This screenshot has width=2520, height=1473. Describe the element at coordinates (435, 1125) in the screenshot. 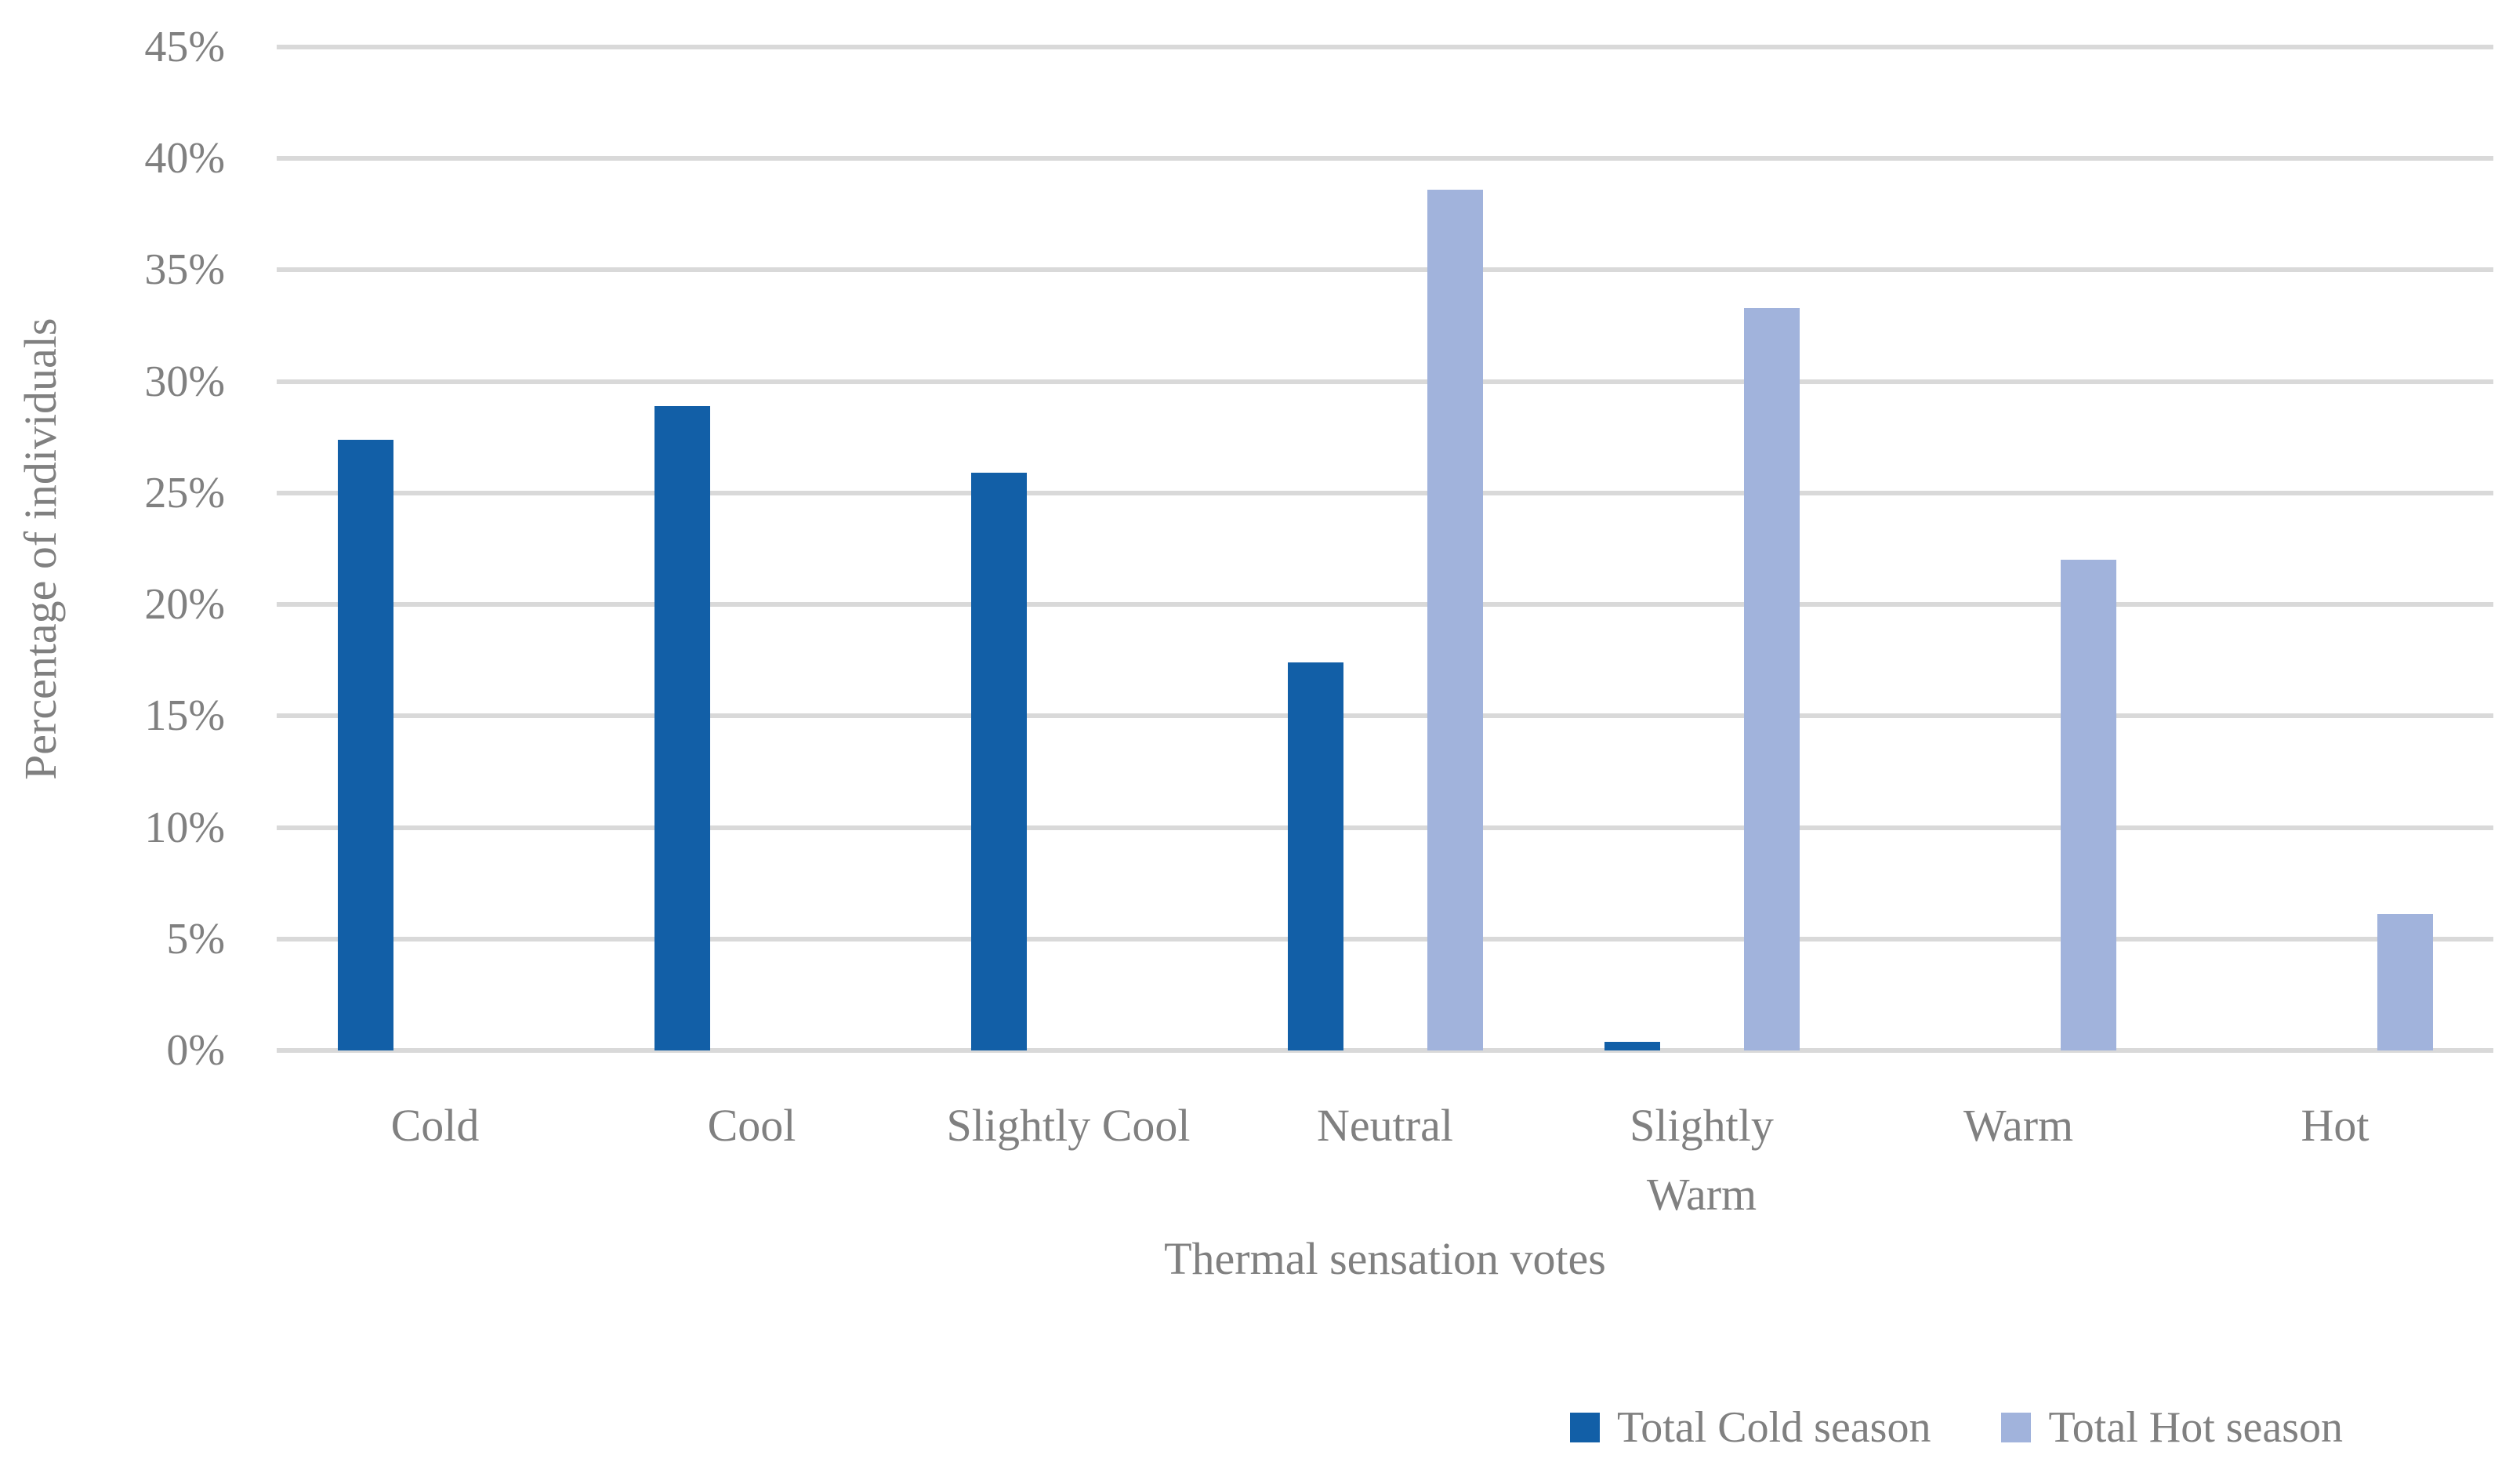

I see `x-category-label-cold: Cold` at that location.